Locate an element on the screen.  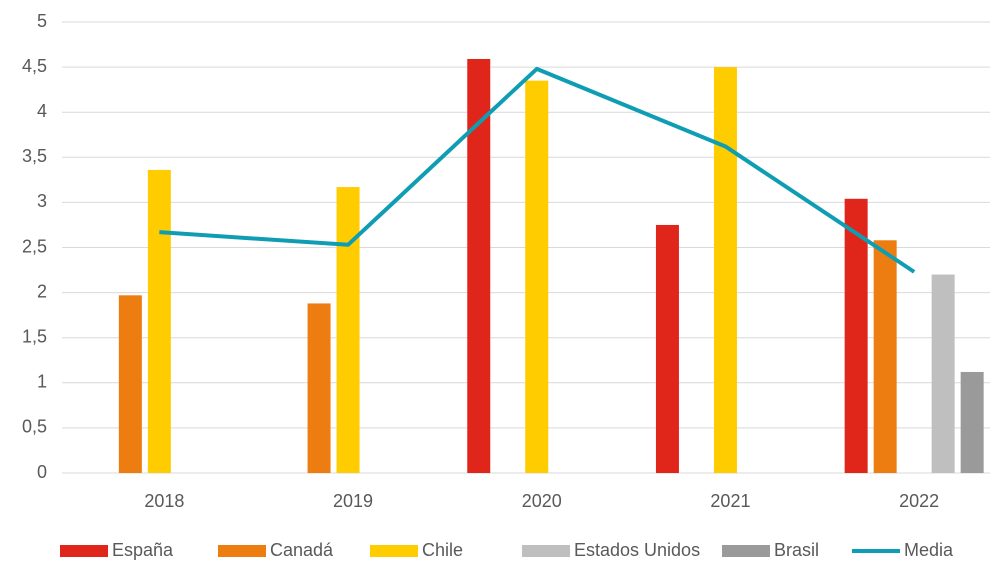
y-tick-label: 2 is located at coordinates (42, 291).